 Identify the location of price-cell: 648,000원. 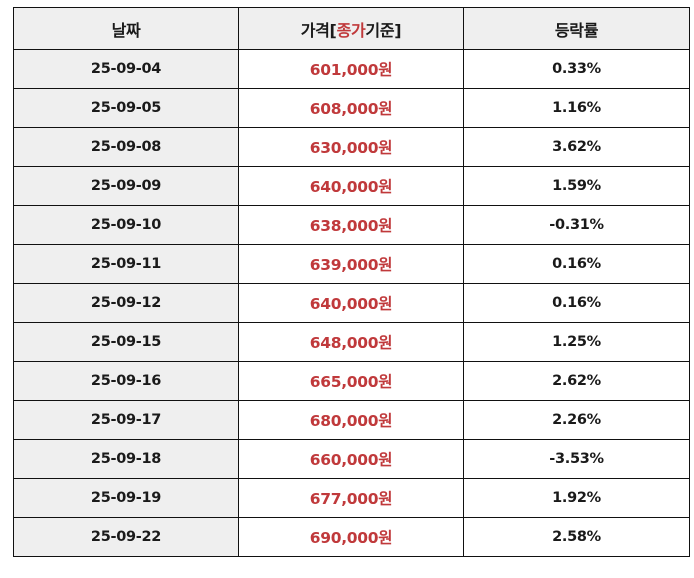
(351, 342).